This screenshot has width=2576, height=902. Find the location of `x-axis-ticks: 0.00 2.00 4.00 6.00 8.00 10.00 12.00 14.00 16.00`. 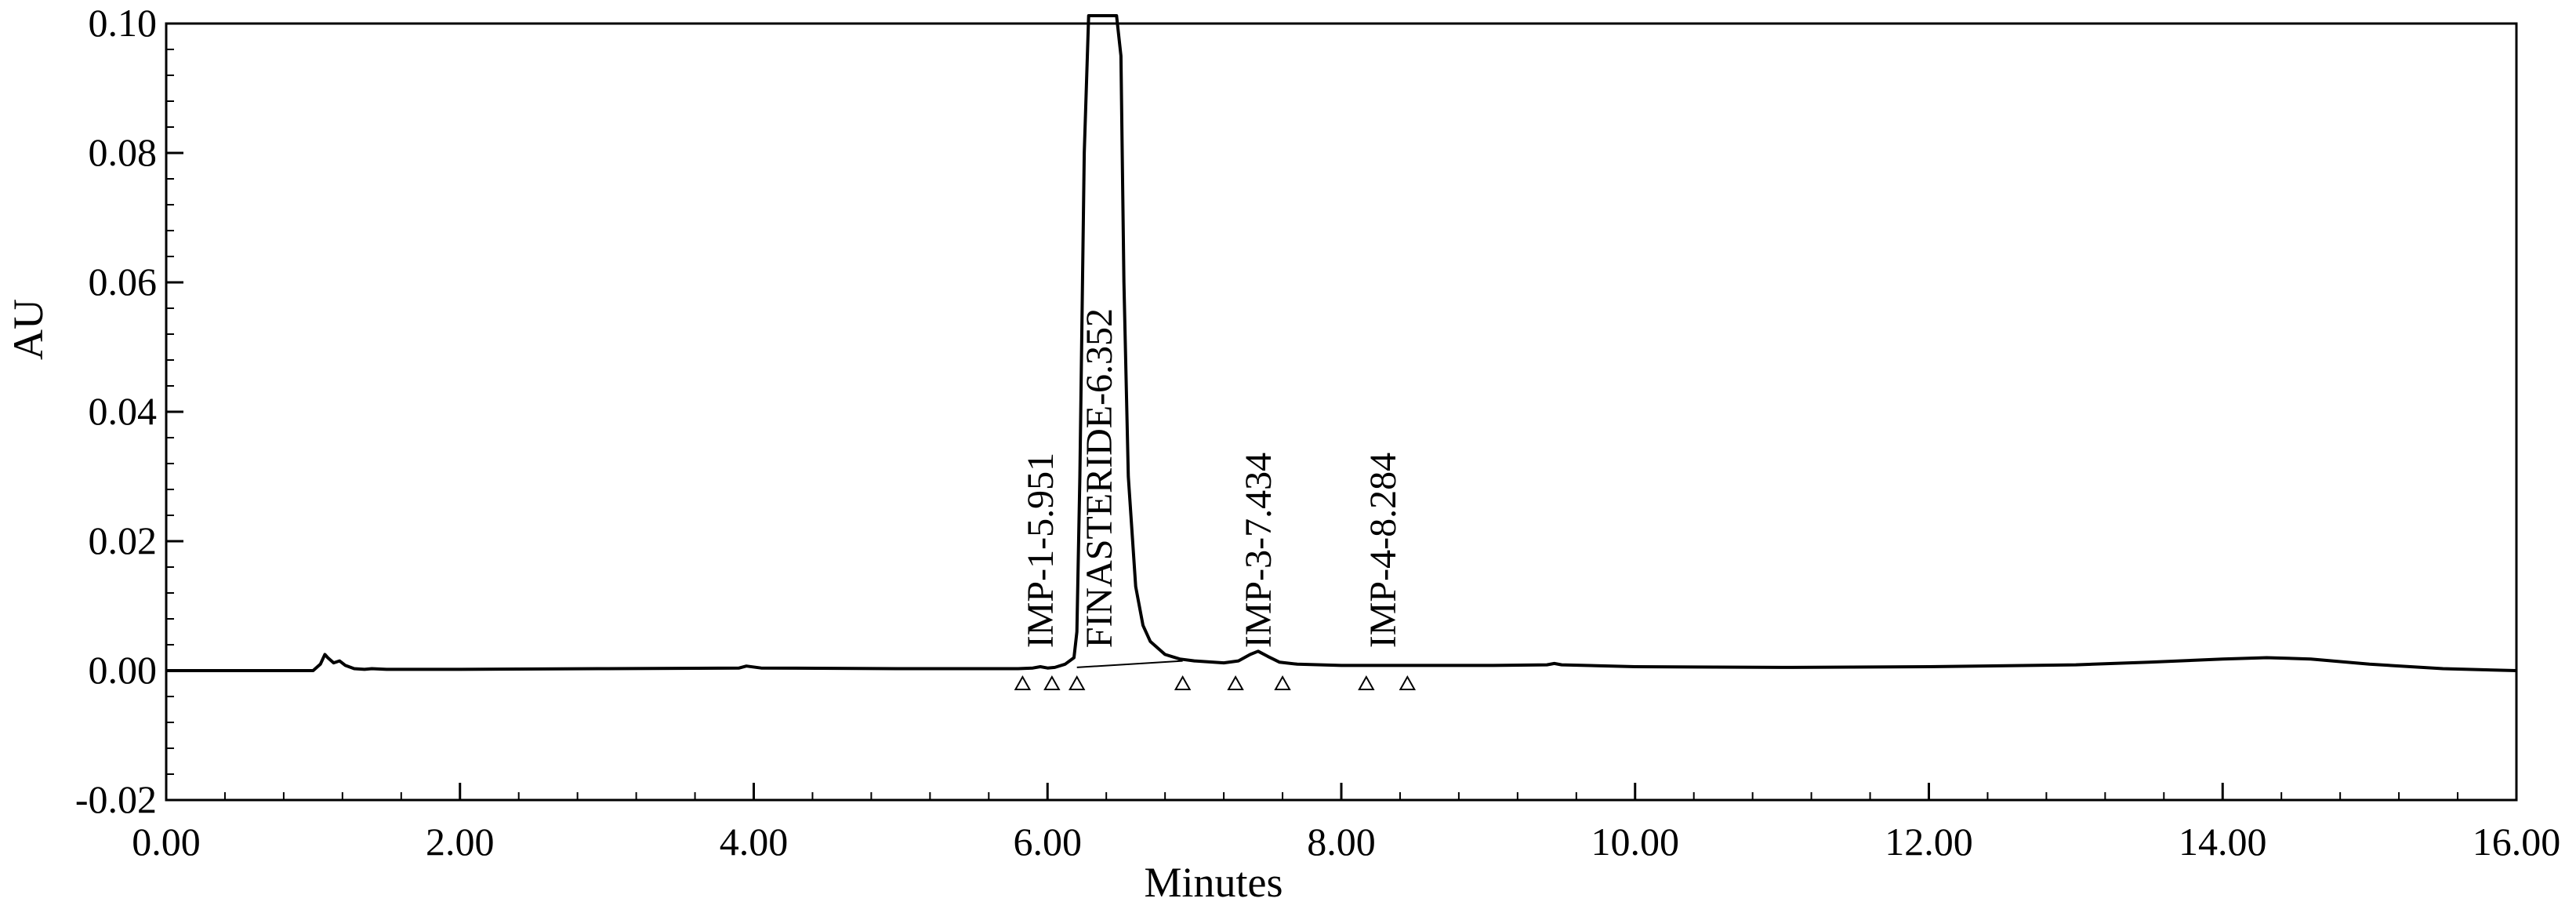

x-axis-ticks: 0.00 2.00 4.00 6.00 8.00 10.00 12.00 14.00 16.00 is located at coordinates (1346, 824).